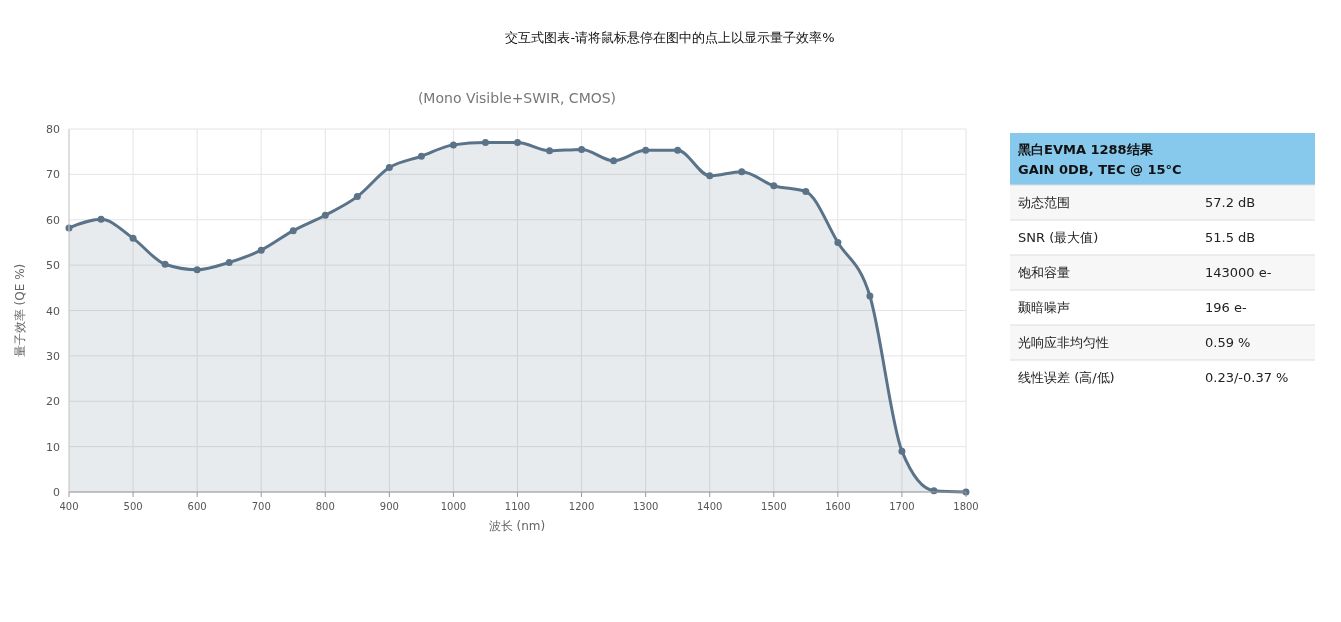 This screenshot has height=622, width=1341. What do you see at coordinates (261, 506) in the screenshot?
I see `x-tick-label: 700` at bounding box center [261, 506].